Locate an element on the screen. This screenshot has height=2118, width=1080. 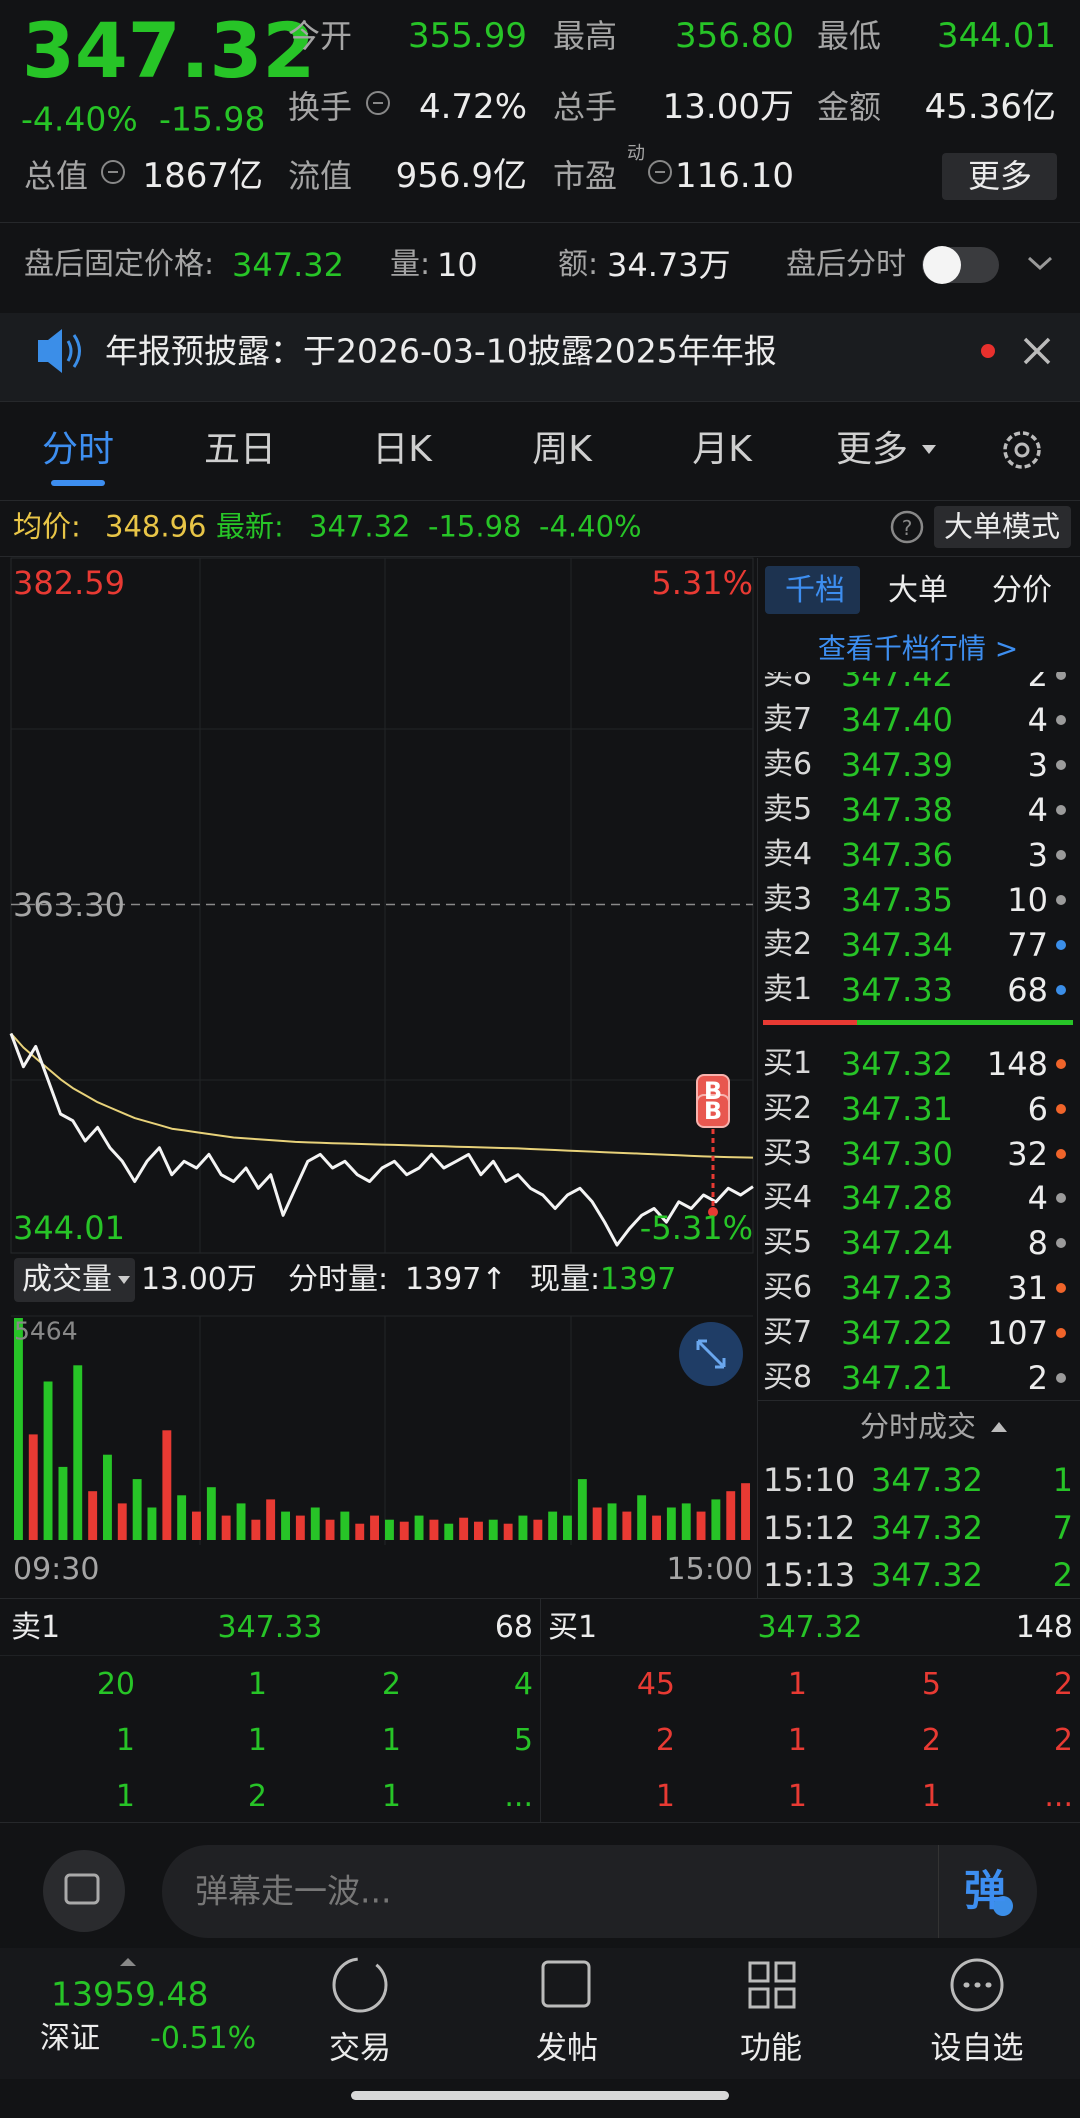
gear-icon is located at coordinates (1022, 450).